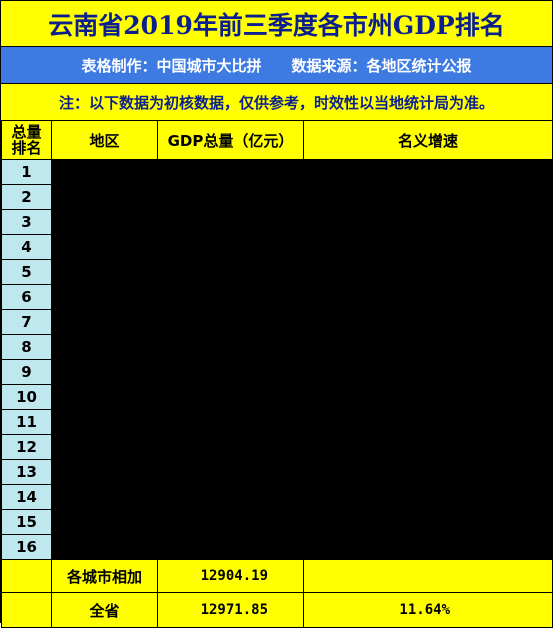  What do you see at coordinates (104, 497) in the screenshot?
I see `cell-region: 丽江` at bounding box center [104, 497].